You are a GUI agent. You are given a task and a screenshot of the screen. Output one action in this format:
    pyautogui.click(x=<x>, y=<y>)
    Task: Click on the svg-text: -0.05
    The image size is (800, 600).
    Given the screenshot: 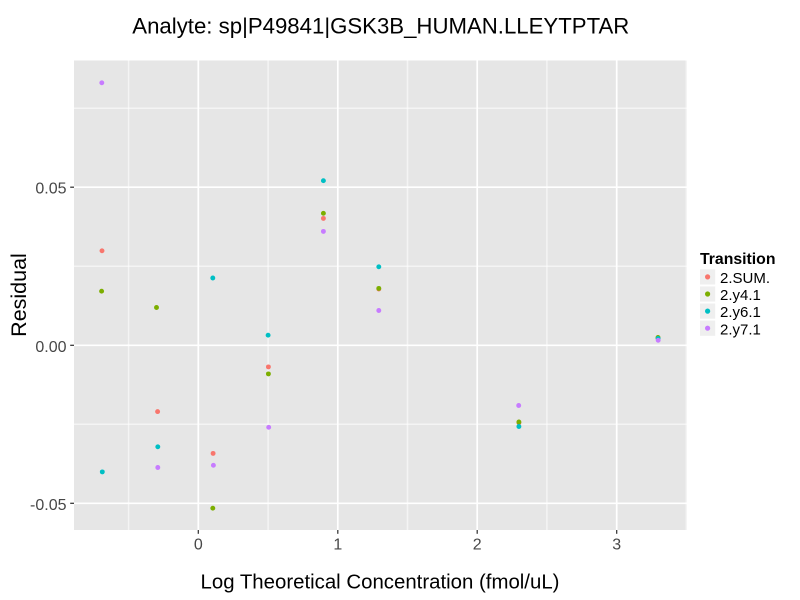 What is the action you would take?
    pyautogui.click(x=48, y=505)
    